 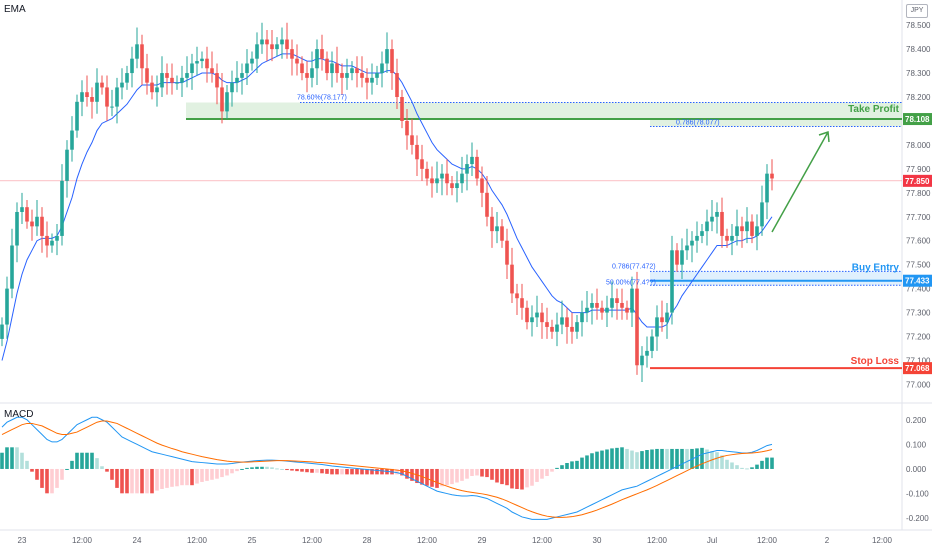 What do you see at coordinates (918, 337) in the screenshot?
I see `price-tick-label: 77.200` at bounding box center [918, 337].